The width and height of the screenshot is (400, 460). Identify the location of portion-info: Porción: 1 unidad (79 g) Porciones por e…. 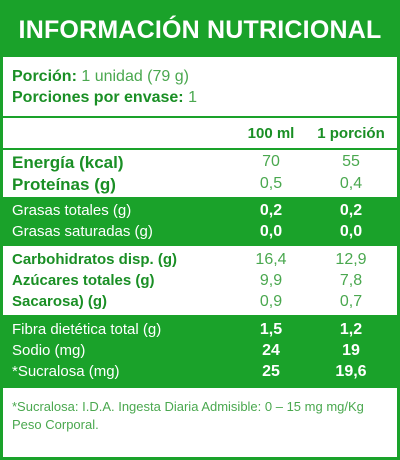
(200, 87).